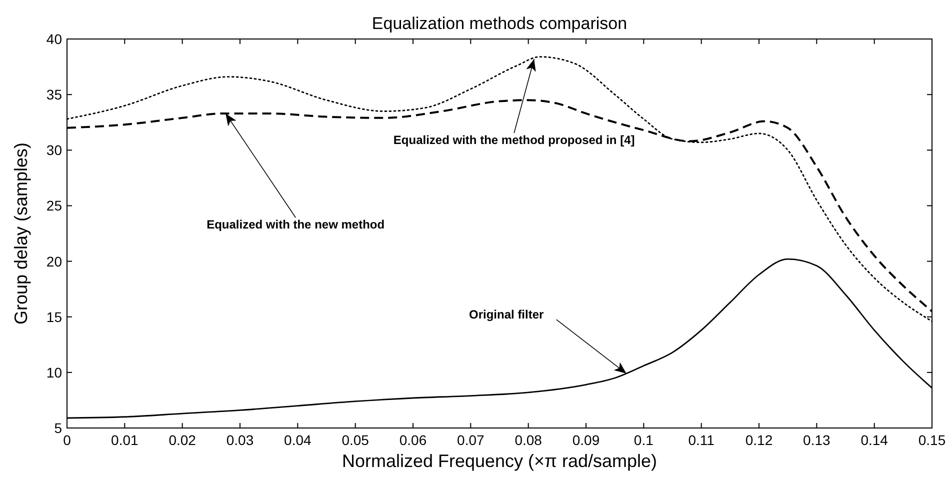  What do you see at coordinates (54, 39) in the screenshot?
I see `y-tick-label: 40` at bounding box center [54, 39].